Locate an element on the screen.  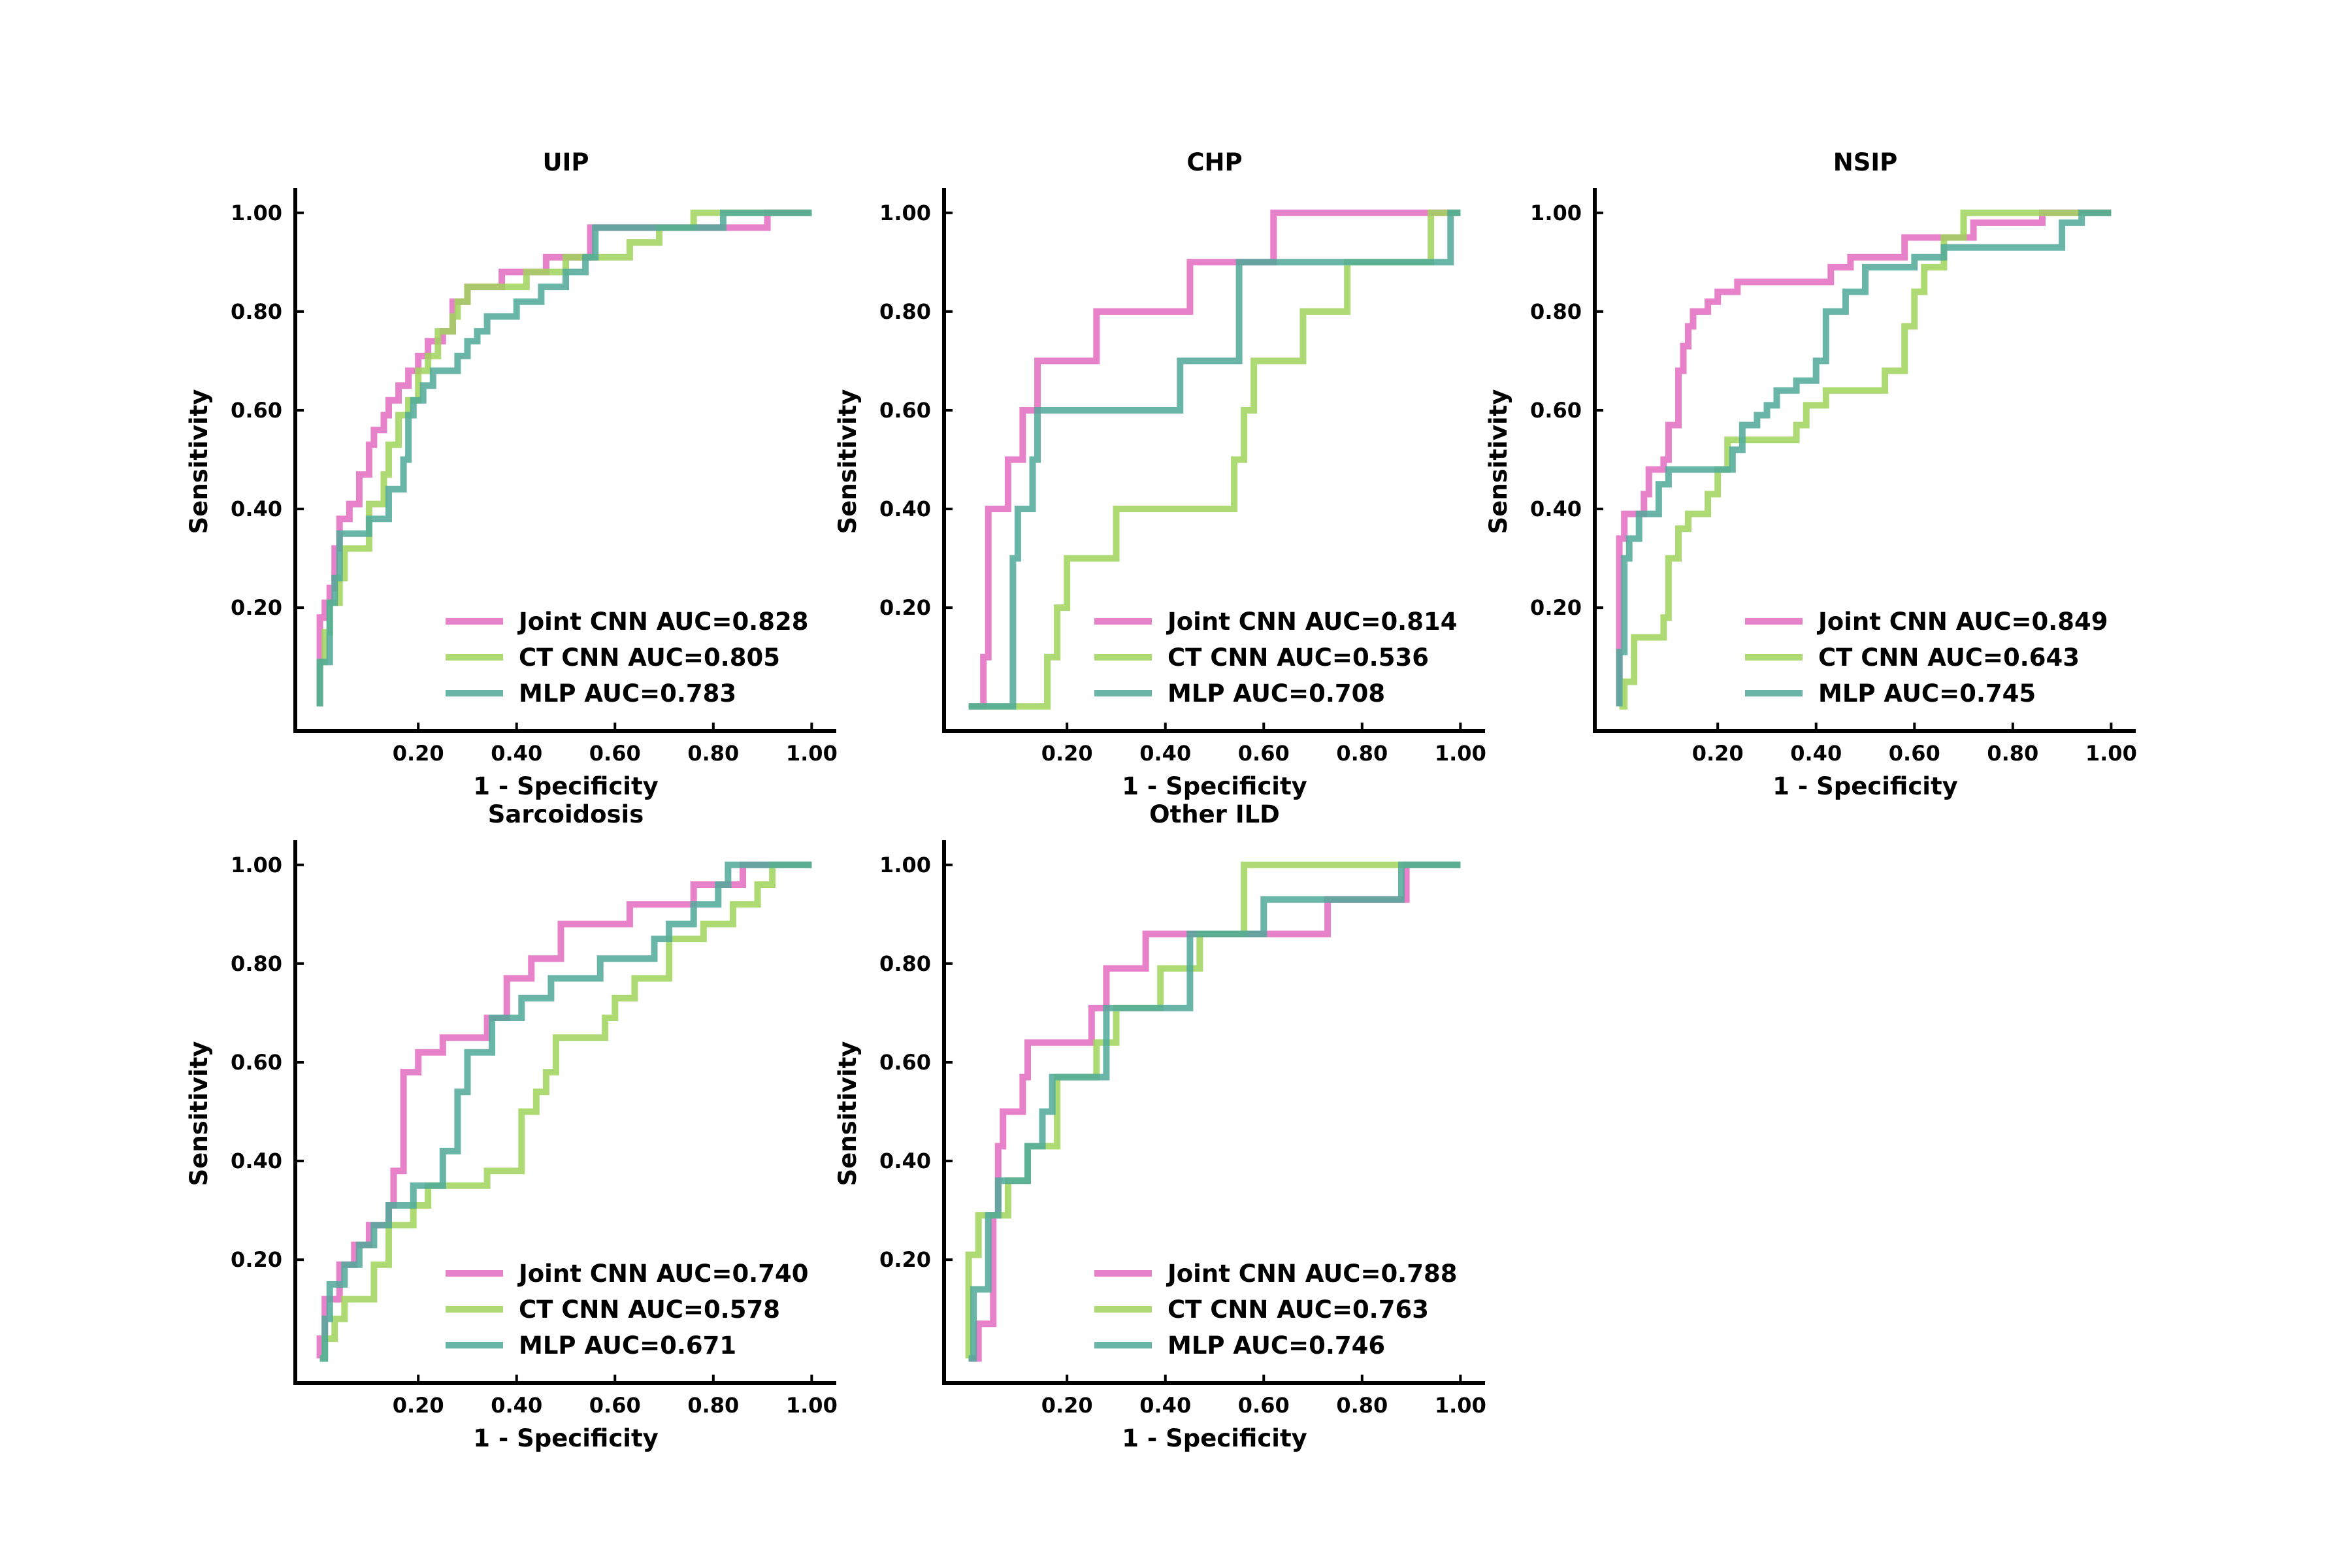
legend-label: CT CNN AUC=0.536 is located at coordinates (1298, 658).